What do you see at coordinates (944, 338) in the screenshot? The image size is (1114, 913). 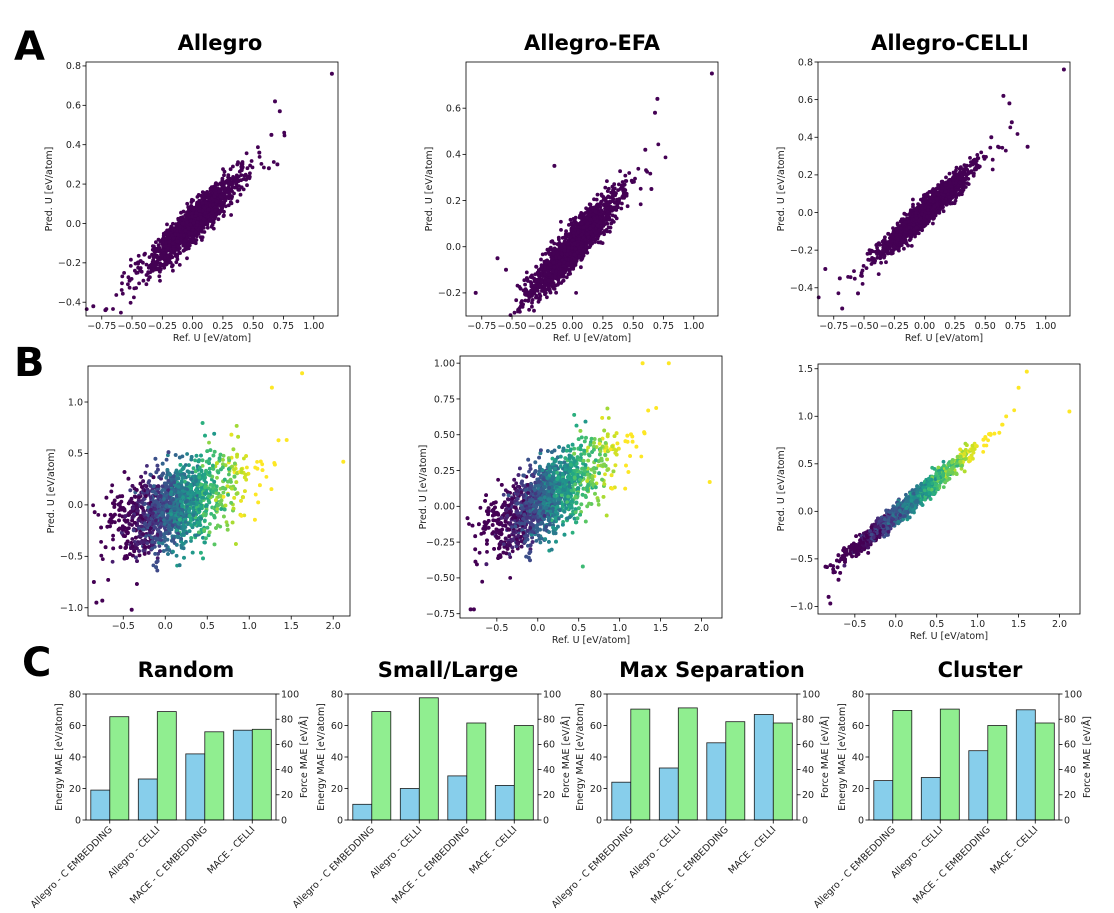 I see `x-axis-label: Ref. U [eV/atom]` at bounding box center [944, 338].